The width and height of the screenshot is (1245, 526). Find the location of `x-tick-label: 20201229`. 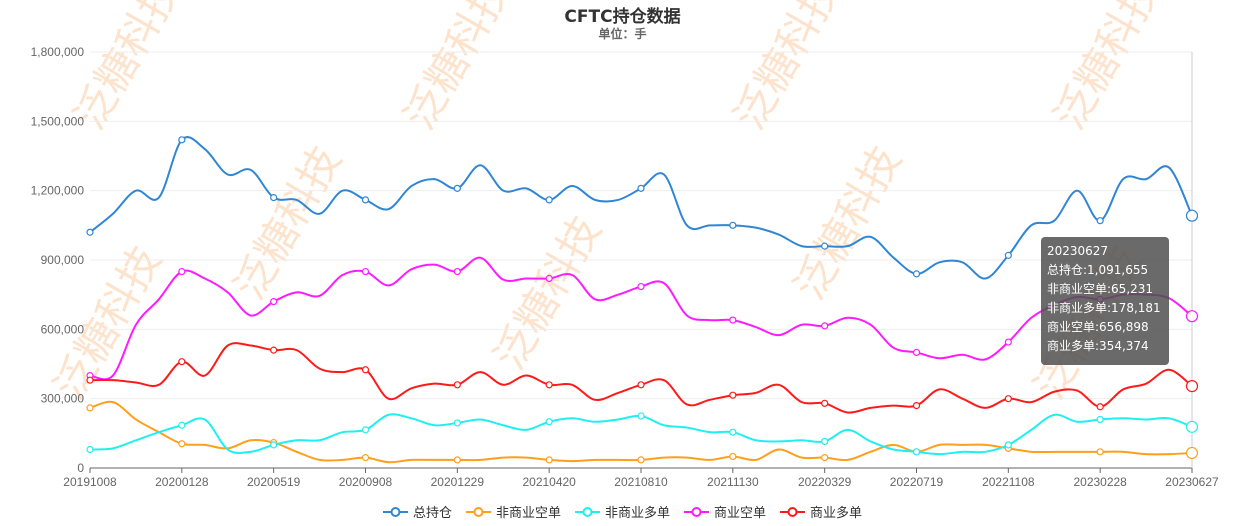

x-tick-label: 20201229 is located at coordinates (458, 482).